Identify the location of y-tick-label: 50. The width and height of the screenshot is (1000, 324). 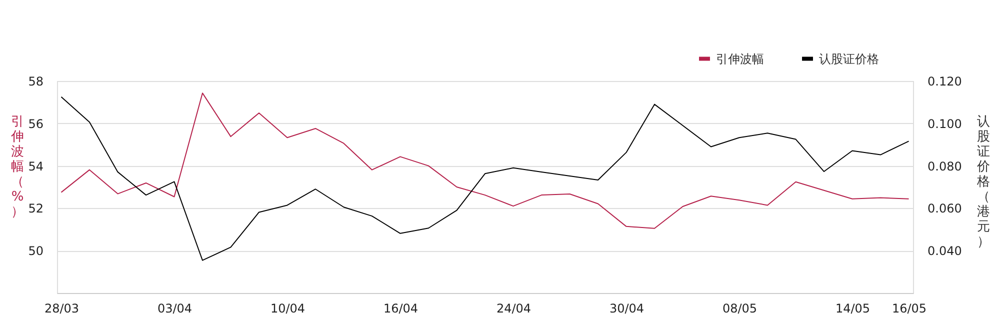
(36, 251).